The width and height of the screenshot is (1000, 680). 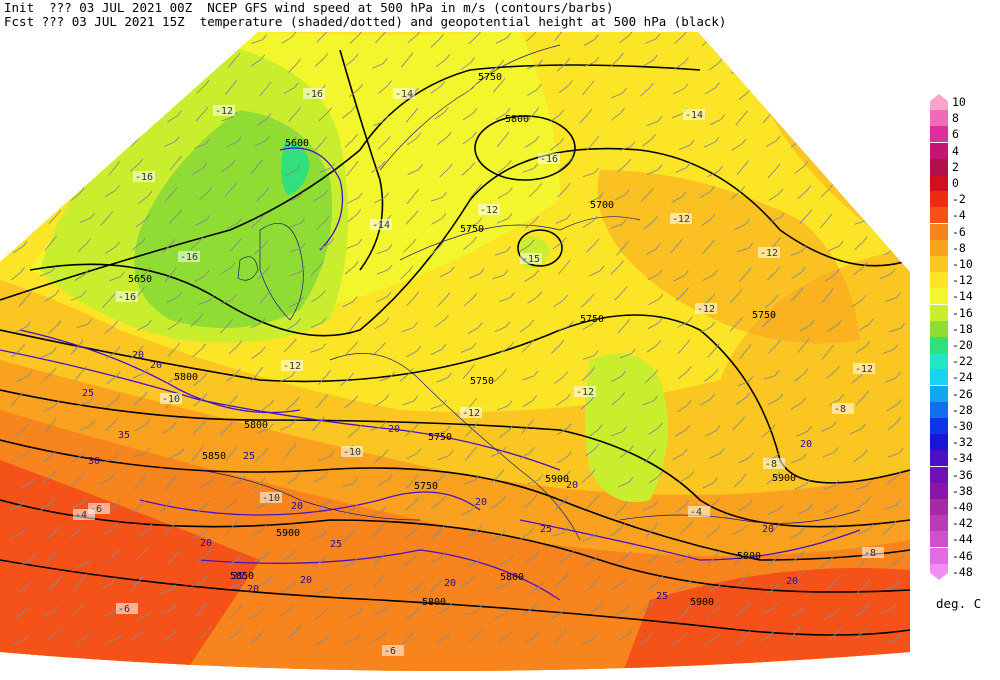 What do you see at coordinates (964, 410) in the screenshot?
I see `legend-entry: -28` at bounding box center [964, 410].